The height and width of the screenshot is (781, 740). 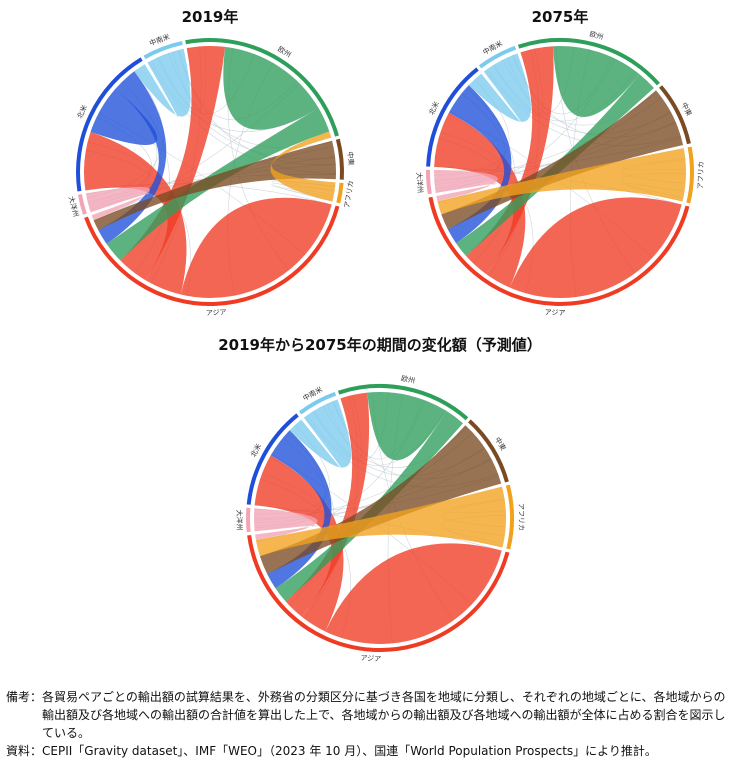 I want to click on chart-title: 2019年, so click(x=210, y=17).